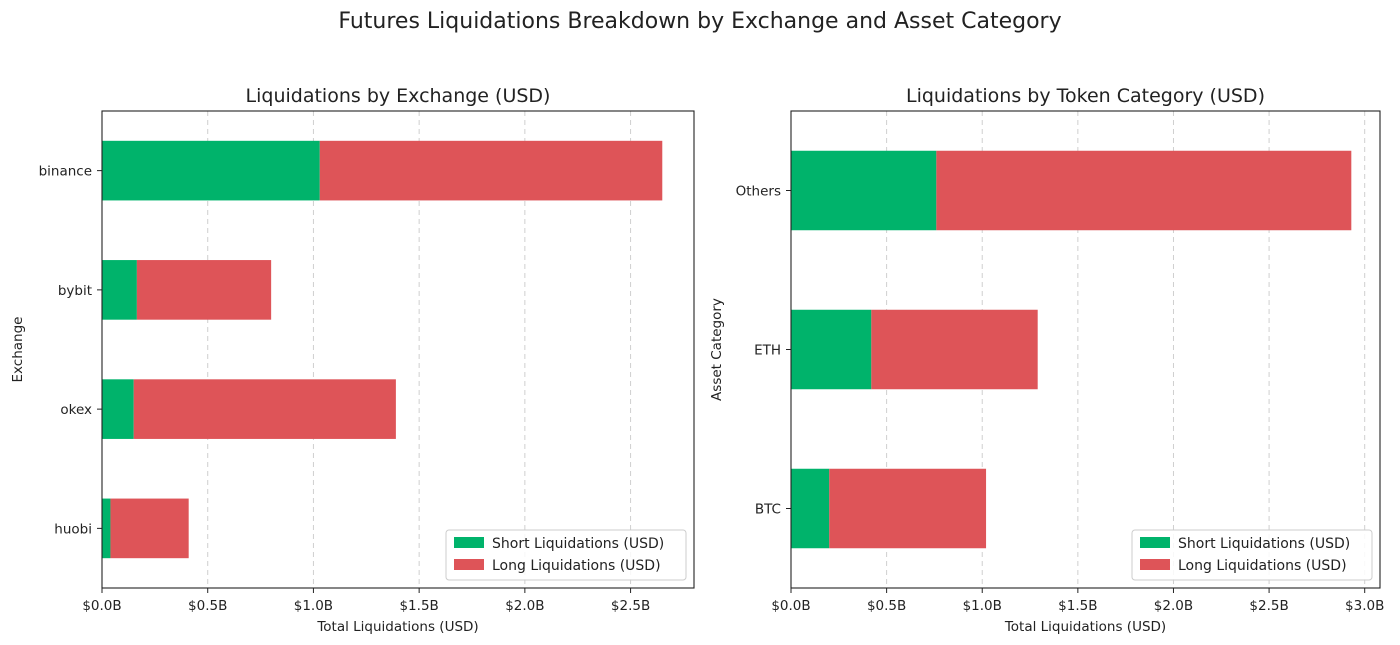 This screenshot has height=645, width=1400. I want to click on y-tick-label: BTC, so click(768, 510).